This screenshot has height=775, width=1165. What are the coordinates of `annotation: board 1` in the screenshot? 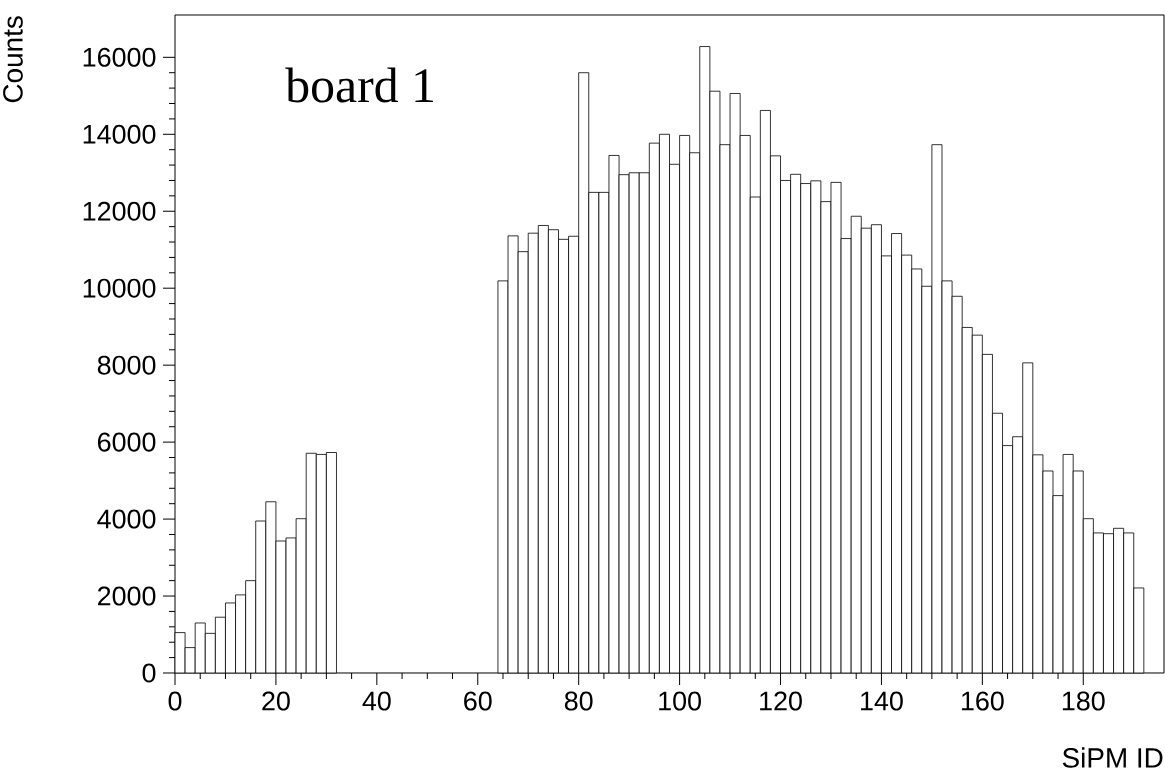 It's located at (359, 85).